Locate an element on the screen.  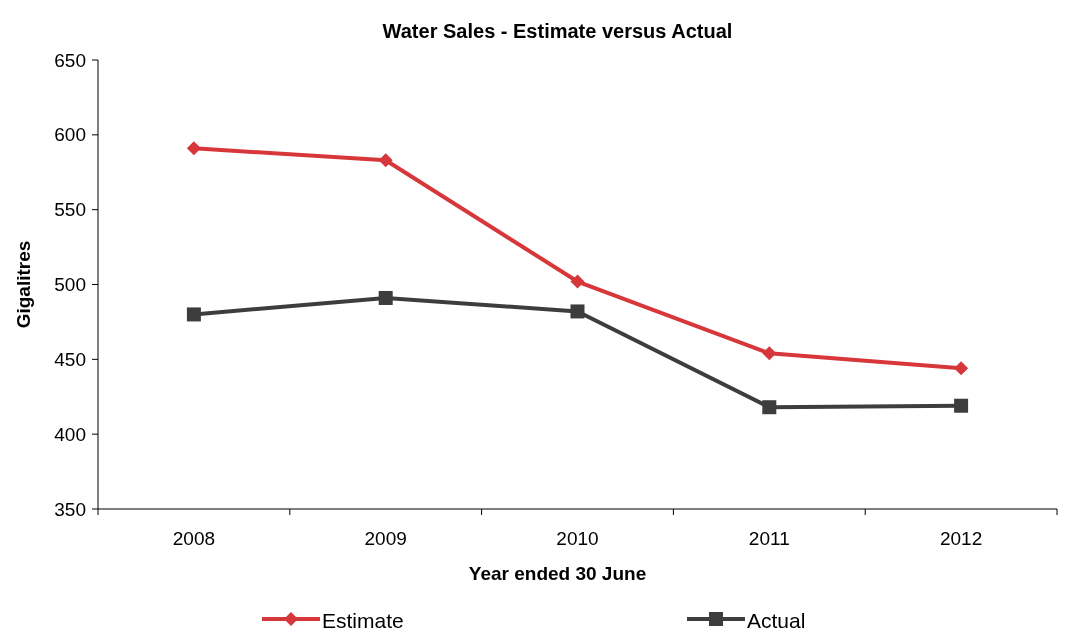
y-tick-label: 650 is located at coordinates (70, 60).